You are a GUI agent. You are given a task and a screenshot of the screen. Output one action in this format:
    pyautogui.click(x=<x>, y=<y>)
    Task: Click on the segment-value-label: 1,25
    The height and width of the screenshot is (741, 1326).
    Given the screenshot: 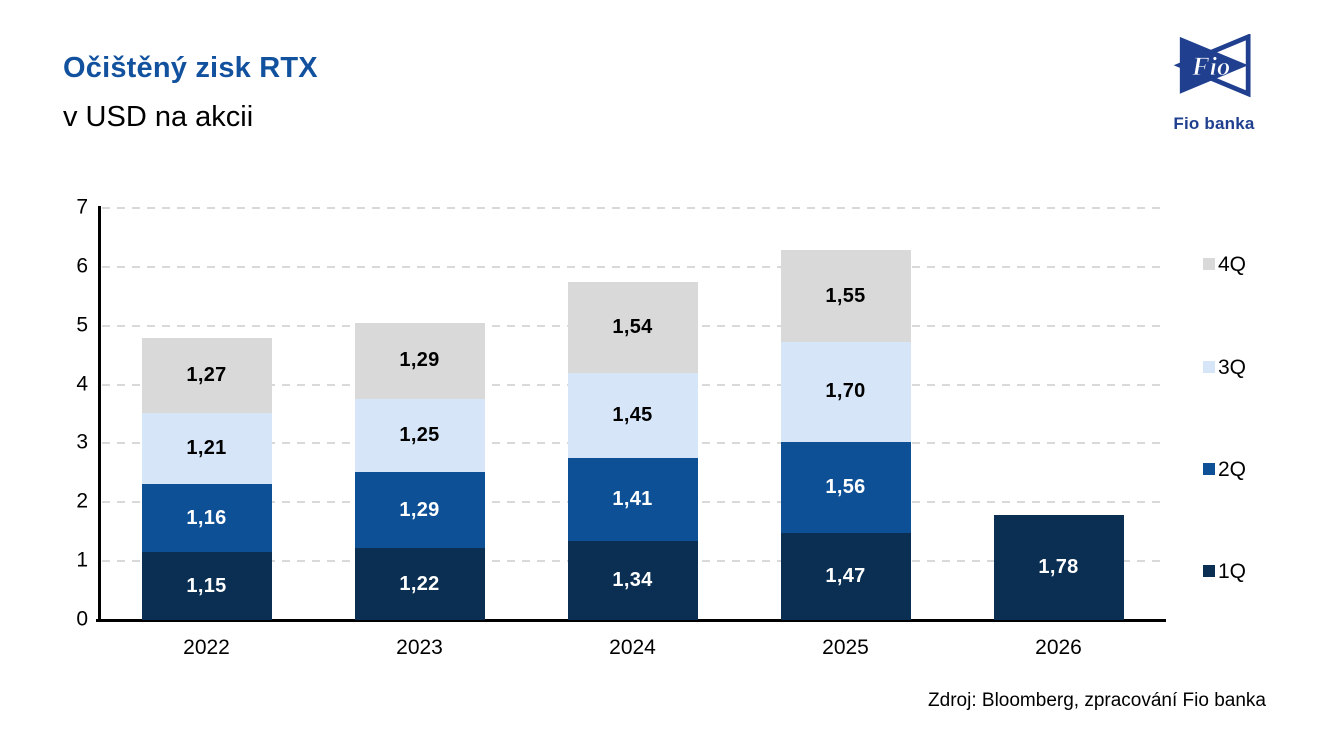 What is the action you would take?
    pyautogui.click(x=419, y=435)
    